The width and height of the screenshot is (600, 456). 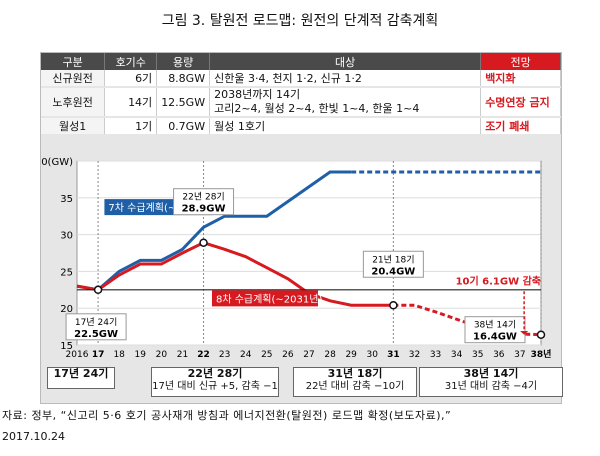 I want to click on row-outlook: 조기 폐쇄, so click(x=520, y=126).